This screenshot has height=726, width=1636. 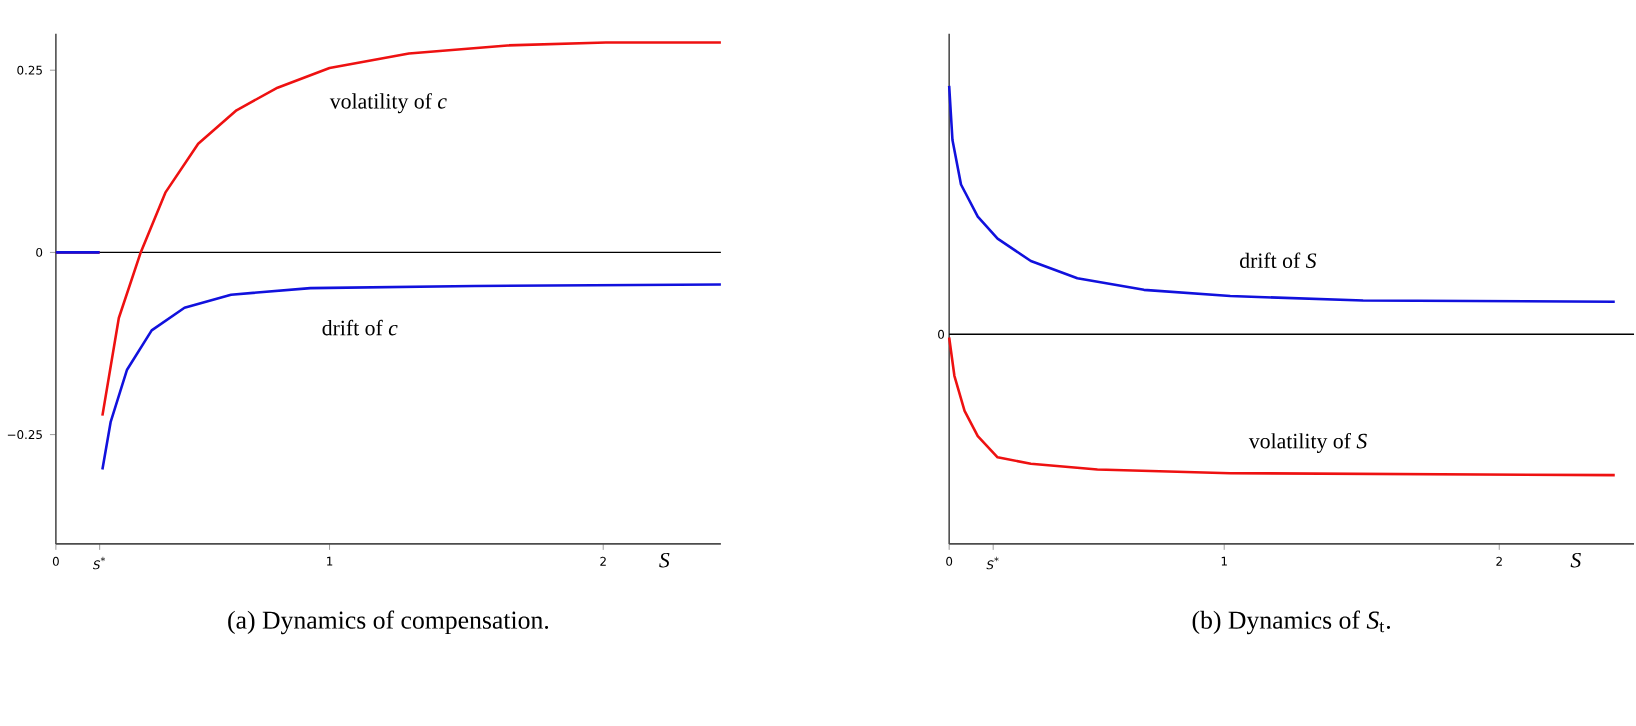 I want to click on series-label: volatility of S, so click(x=1307, y=442).